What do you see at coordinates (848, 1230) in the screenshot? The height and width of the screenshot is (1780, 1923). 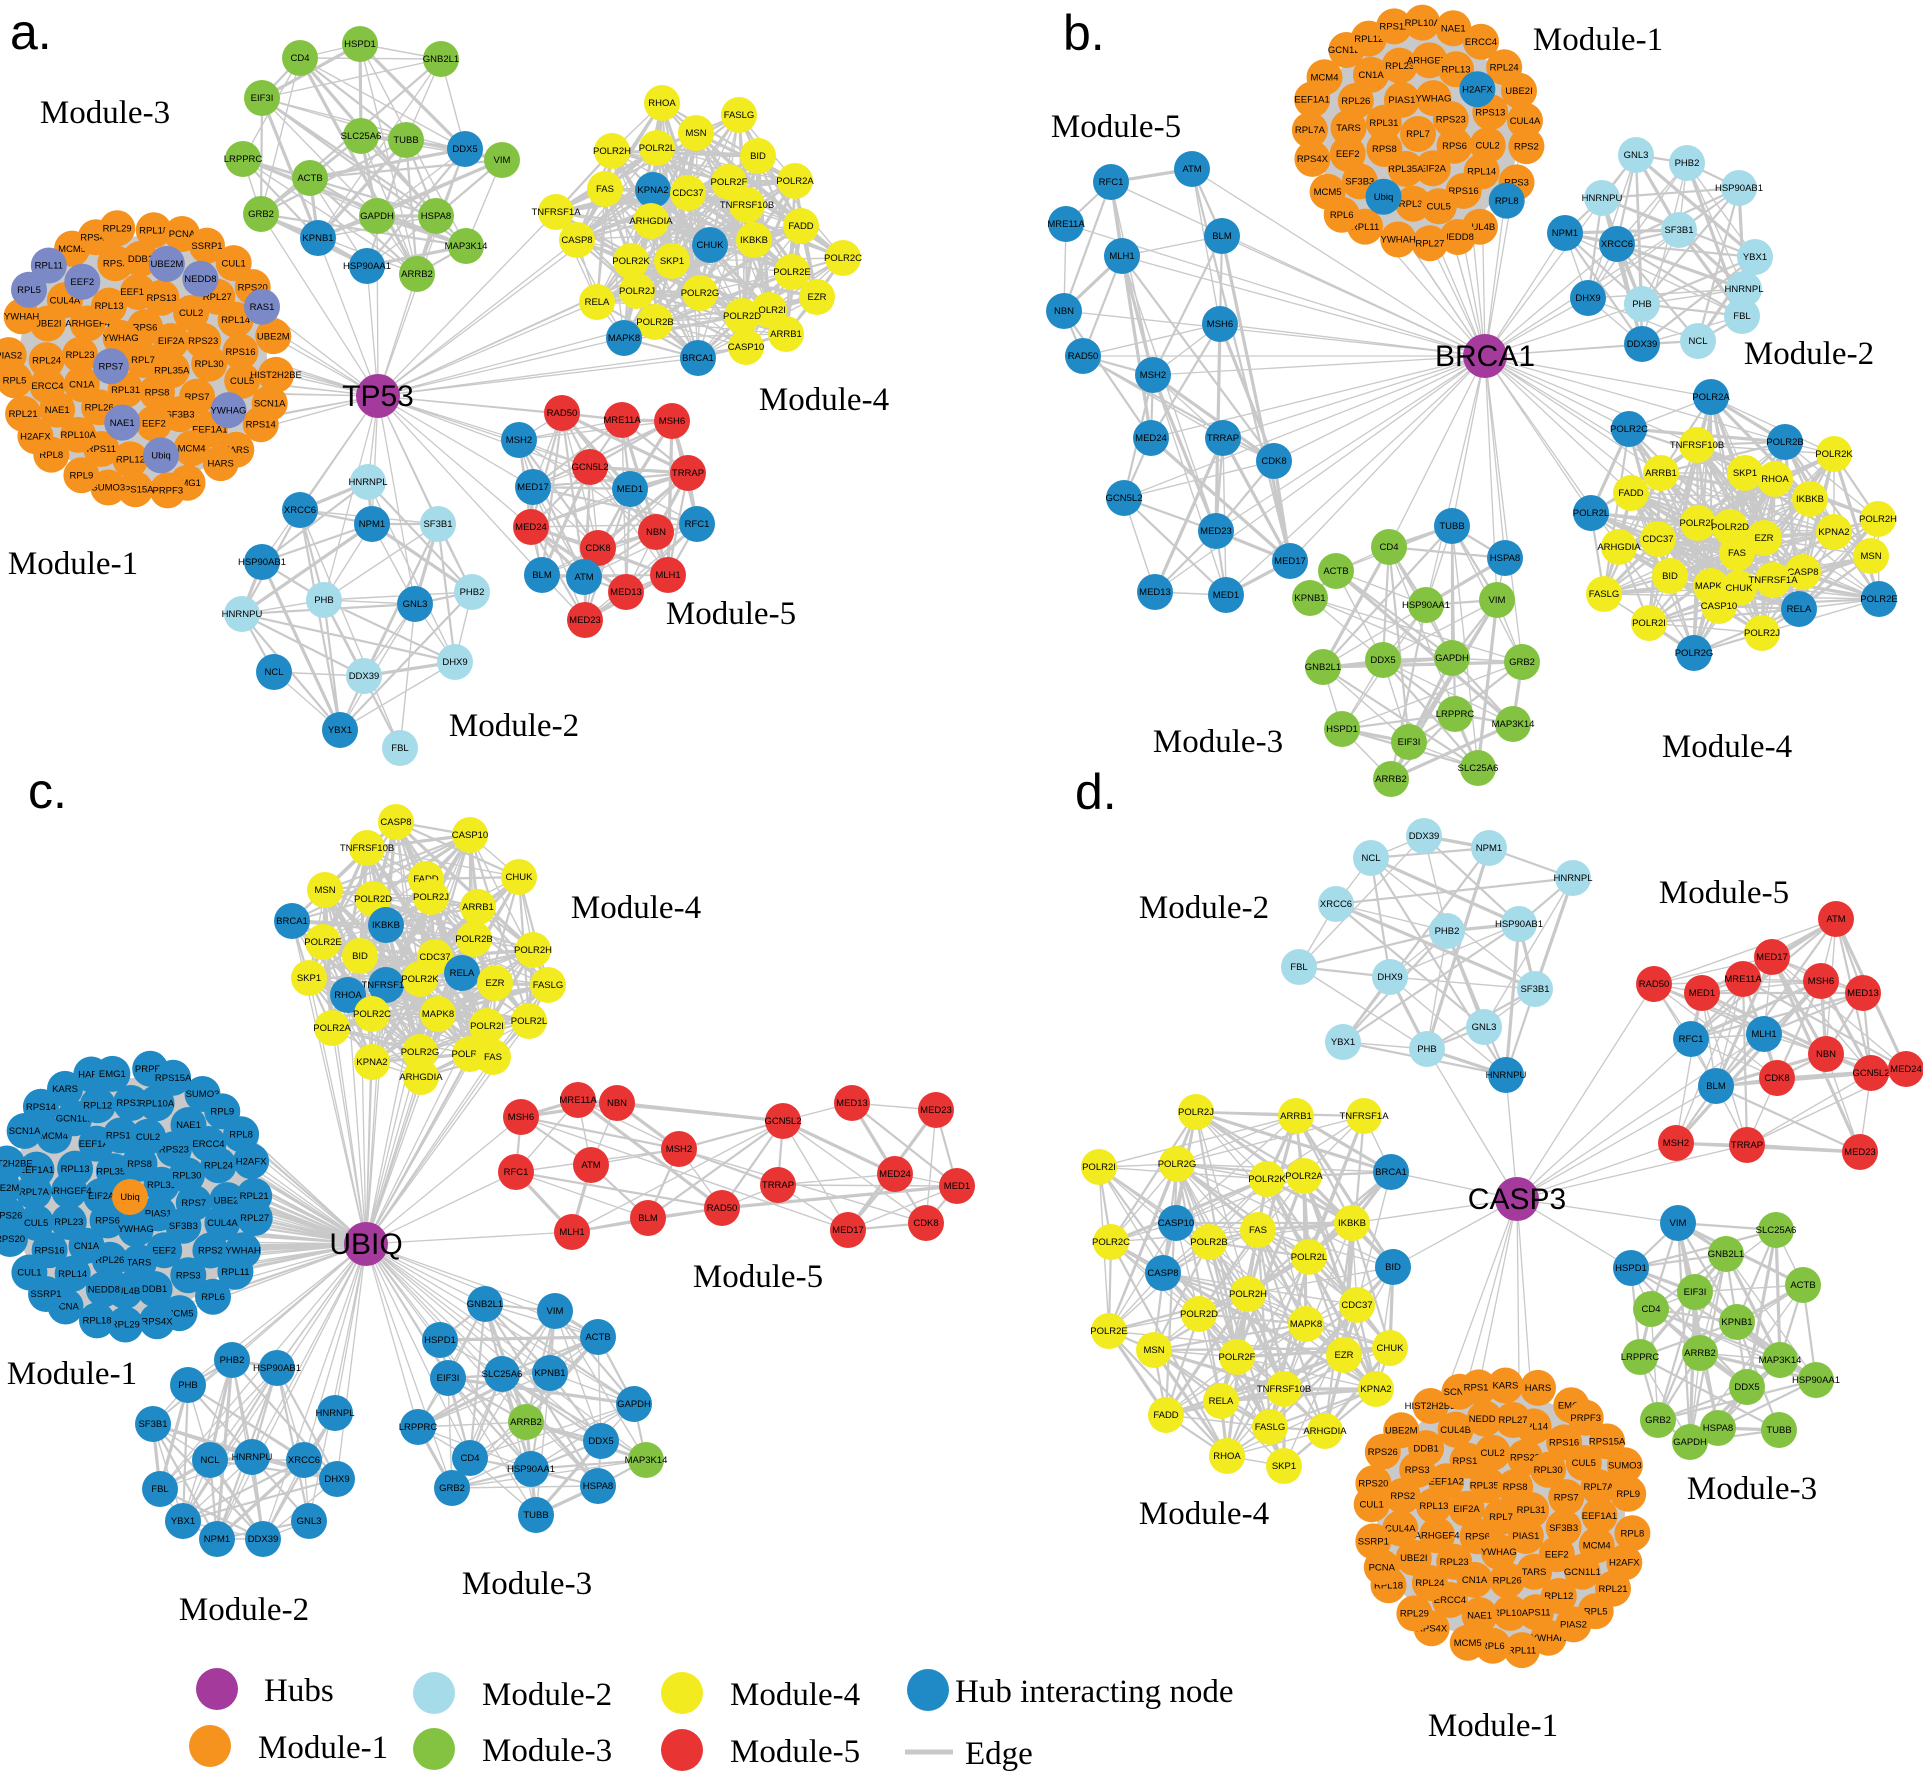 I see `svg-text: MED17` at bounding box center [848, 1230].